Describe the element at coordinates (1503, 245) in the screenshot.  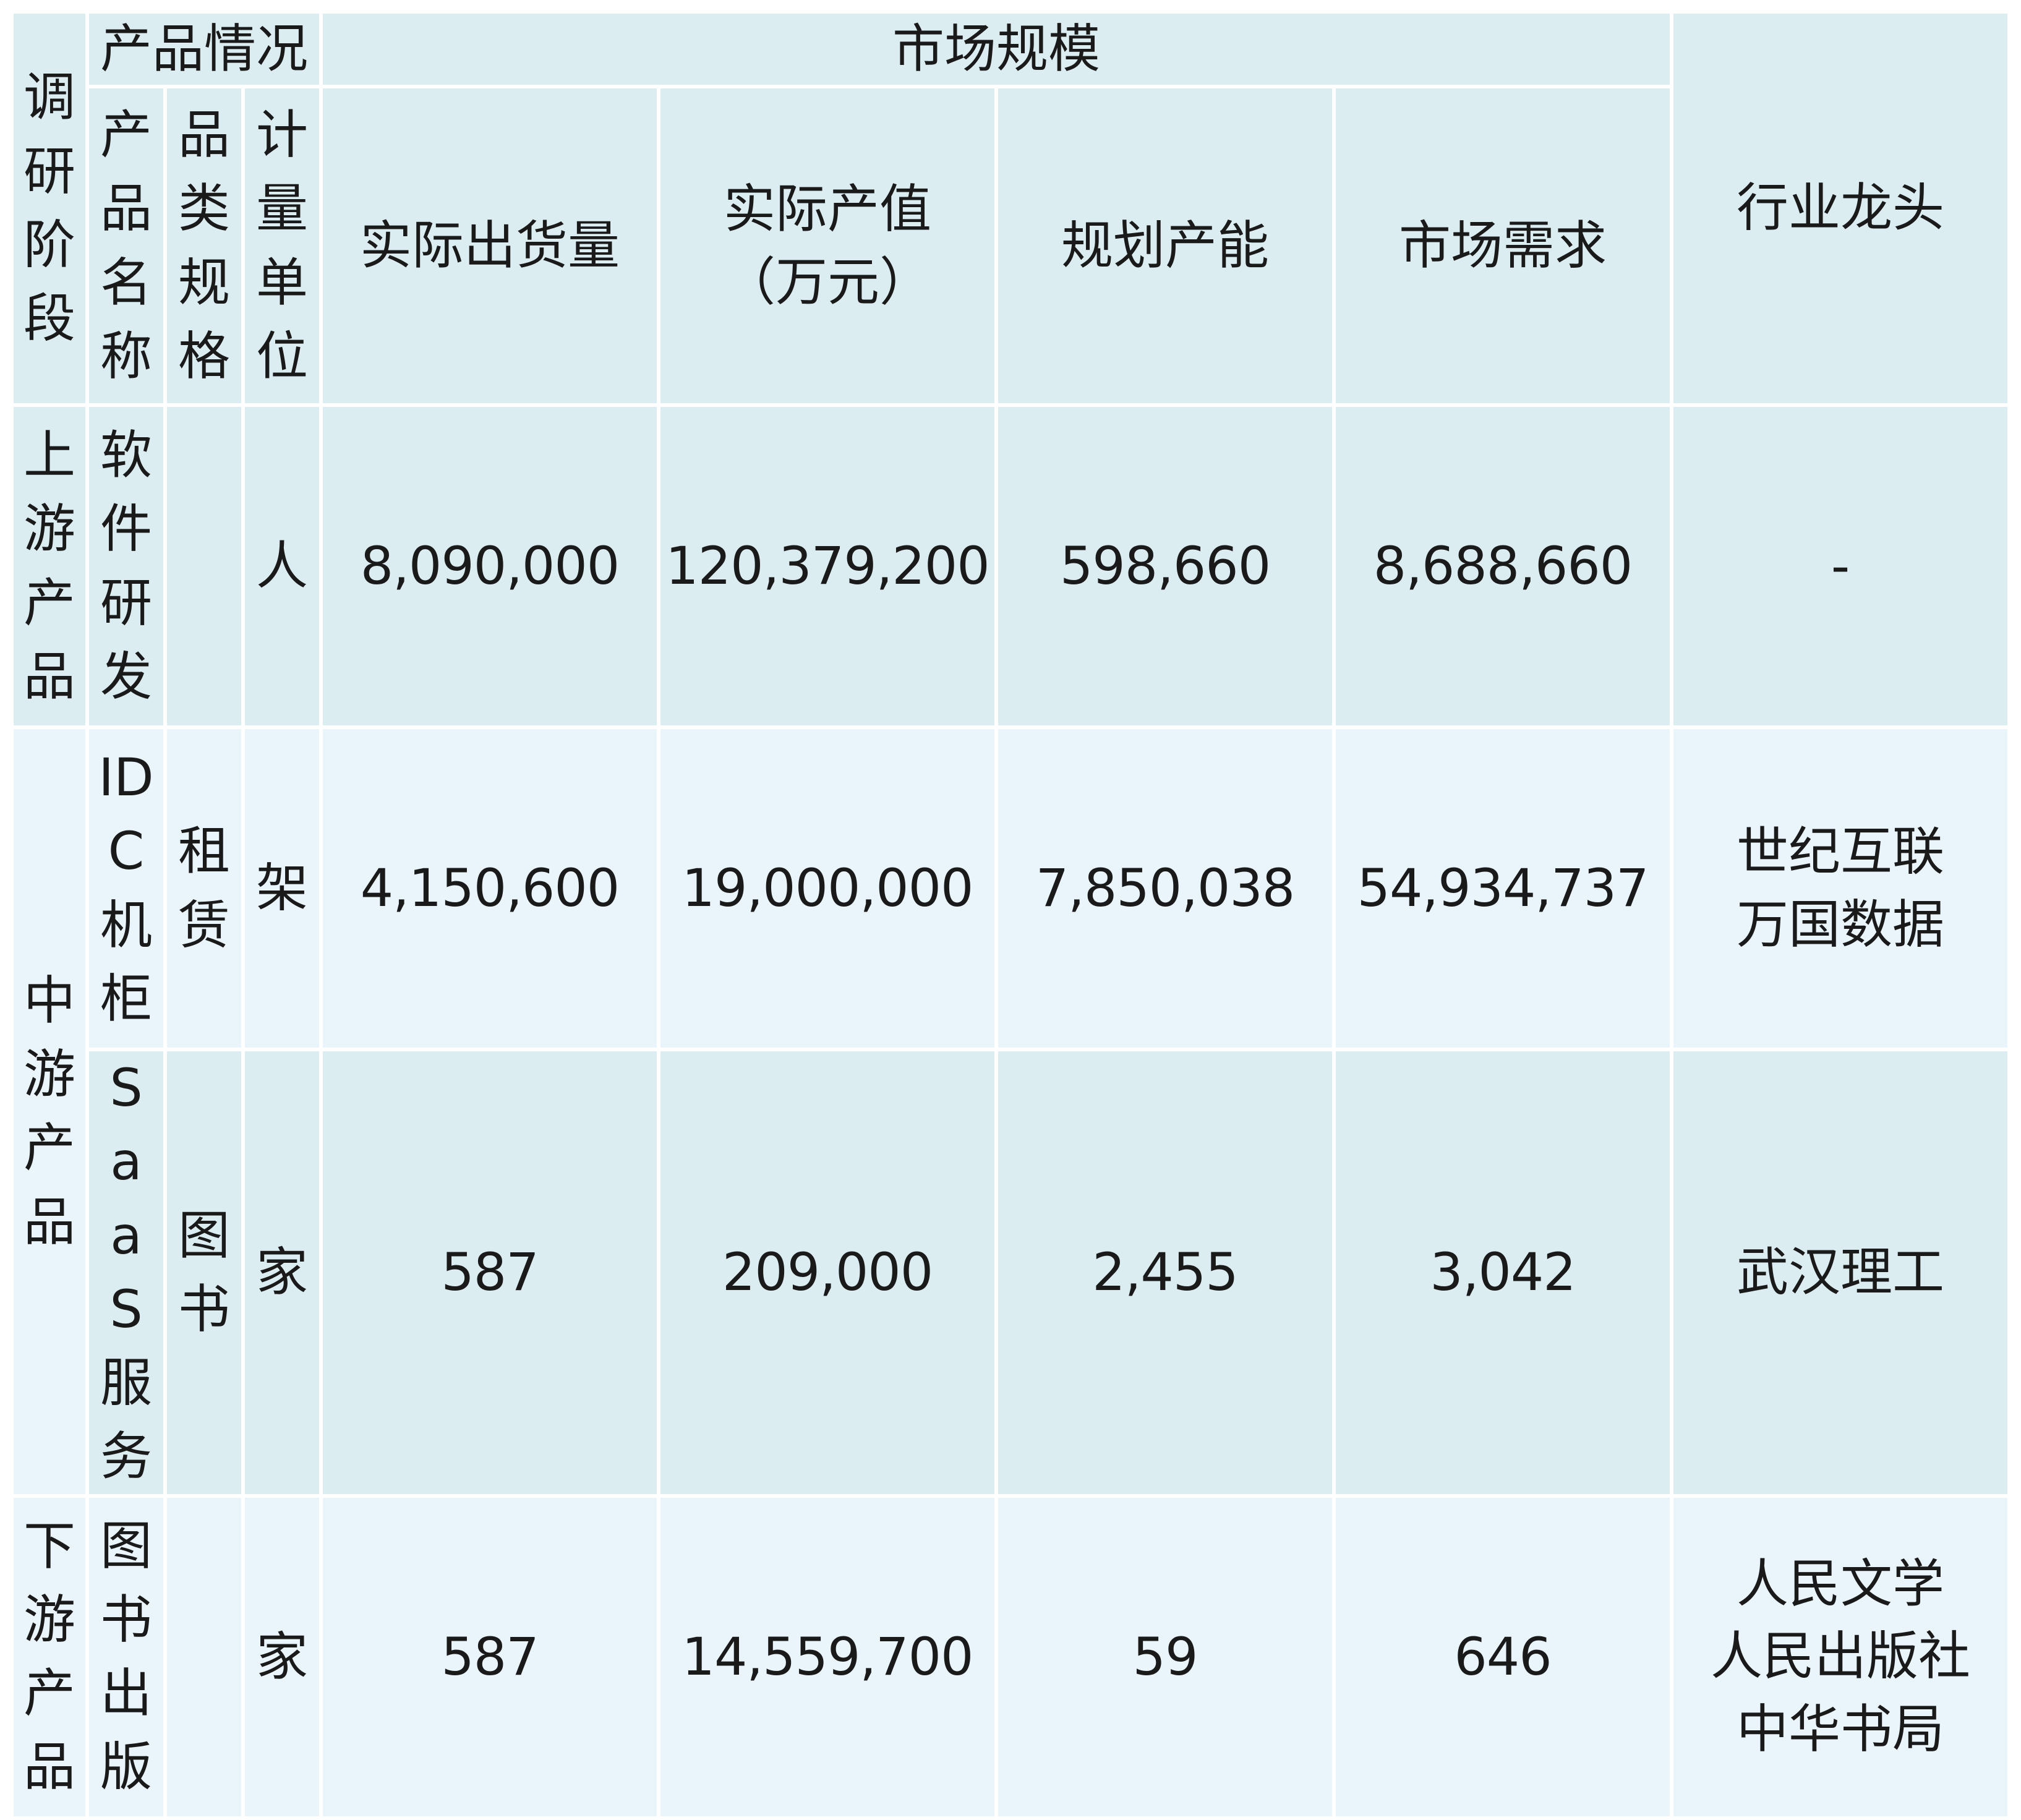
I see `header-market-demand: 市场需求` at that location.